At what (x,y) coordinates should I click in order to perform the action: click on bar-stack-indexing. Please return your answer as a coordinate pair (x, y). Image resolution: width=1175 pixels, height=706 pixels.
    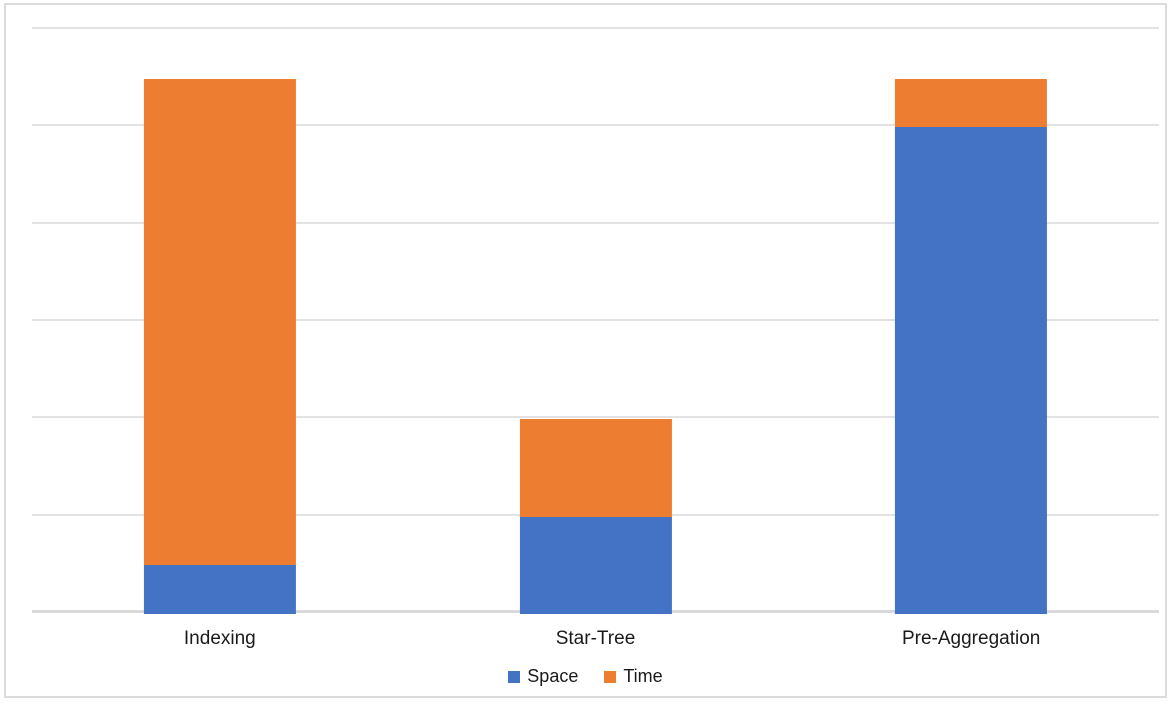
    Looking at the image, I should click on (219, 346).